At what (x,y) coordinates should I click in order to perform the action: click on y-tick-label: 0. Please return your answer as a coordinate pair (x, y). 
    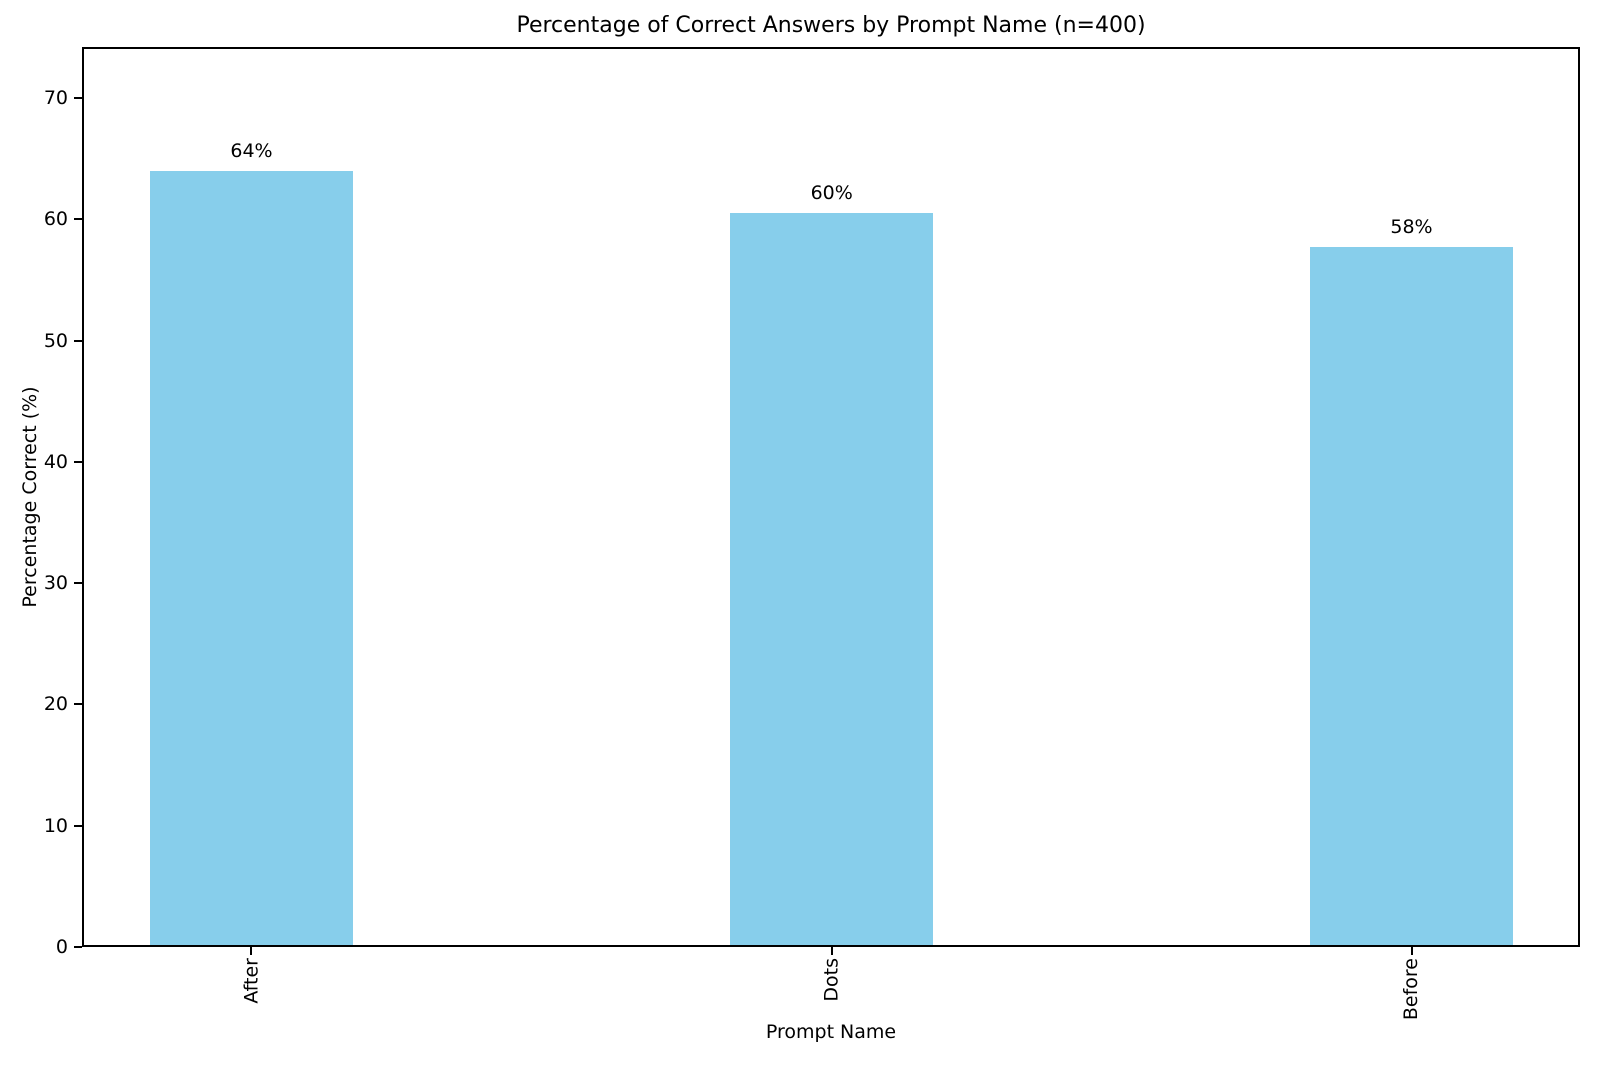
    Looking at the image, I should click on (61, 947).